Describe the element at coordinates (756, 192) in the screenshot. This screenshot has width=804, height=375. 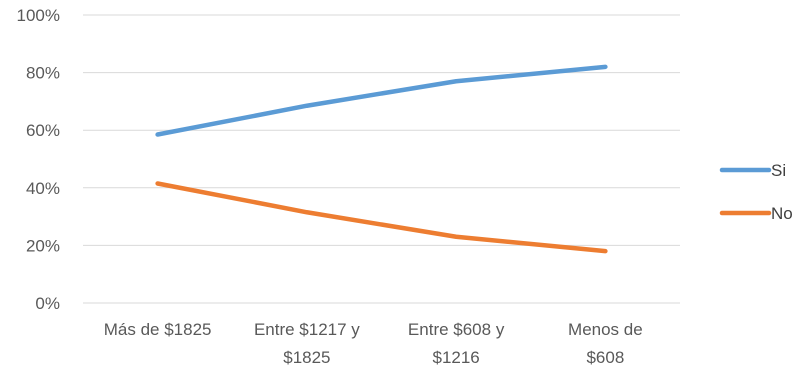
I see `legend: Si No` at that location.